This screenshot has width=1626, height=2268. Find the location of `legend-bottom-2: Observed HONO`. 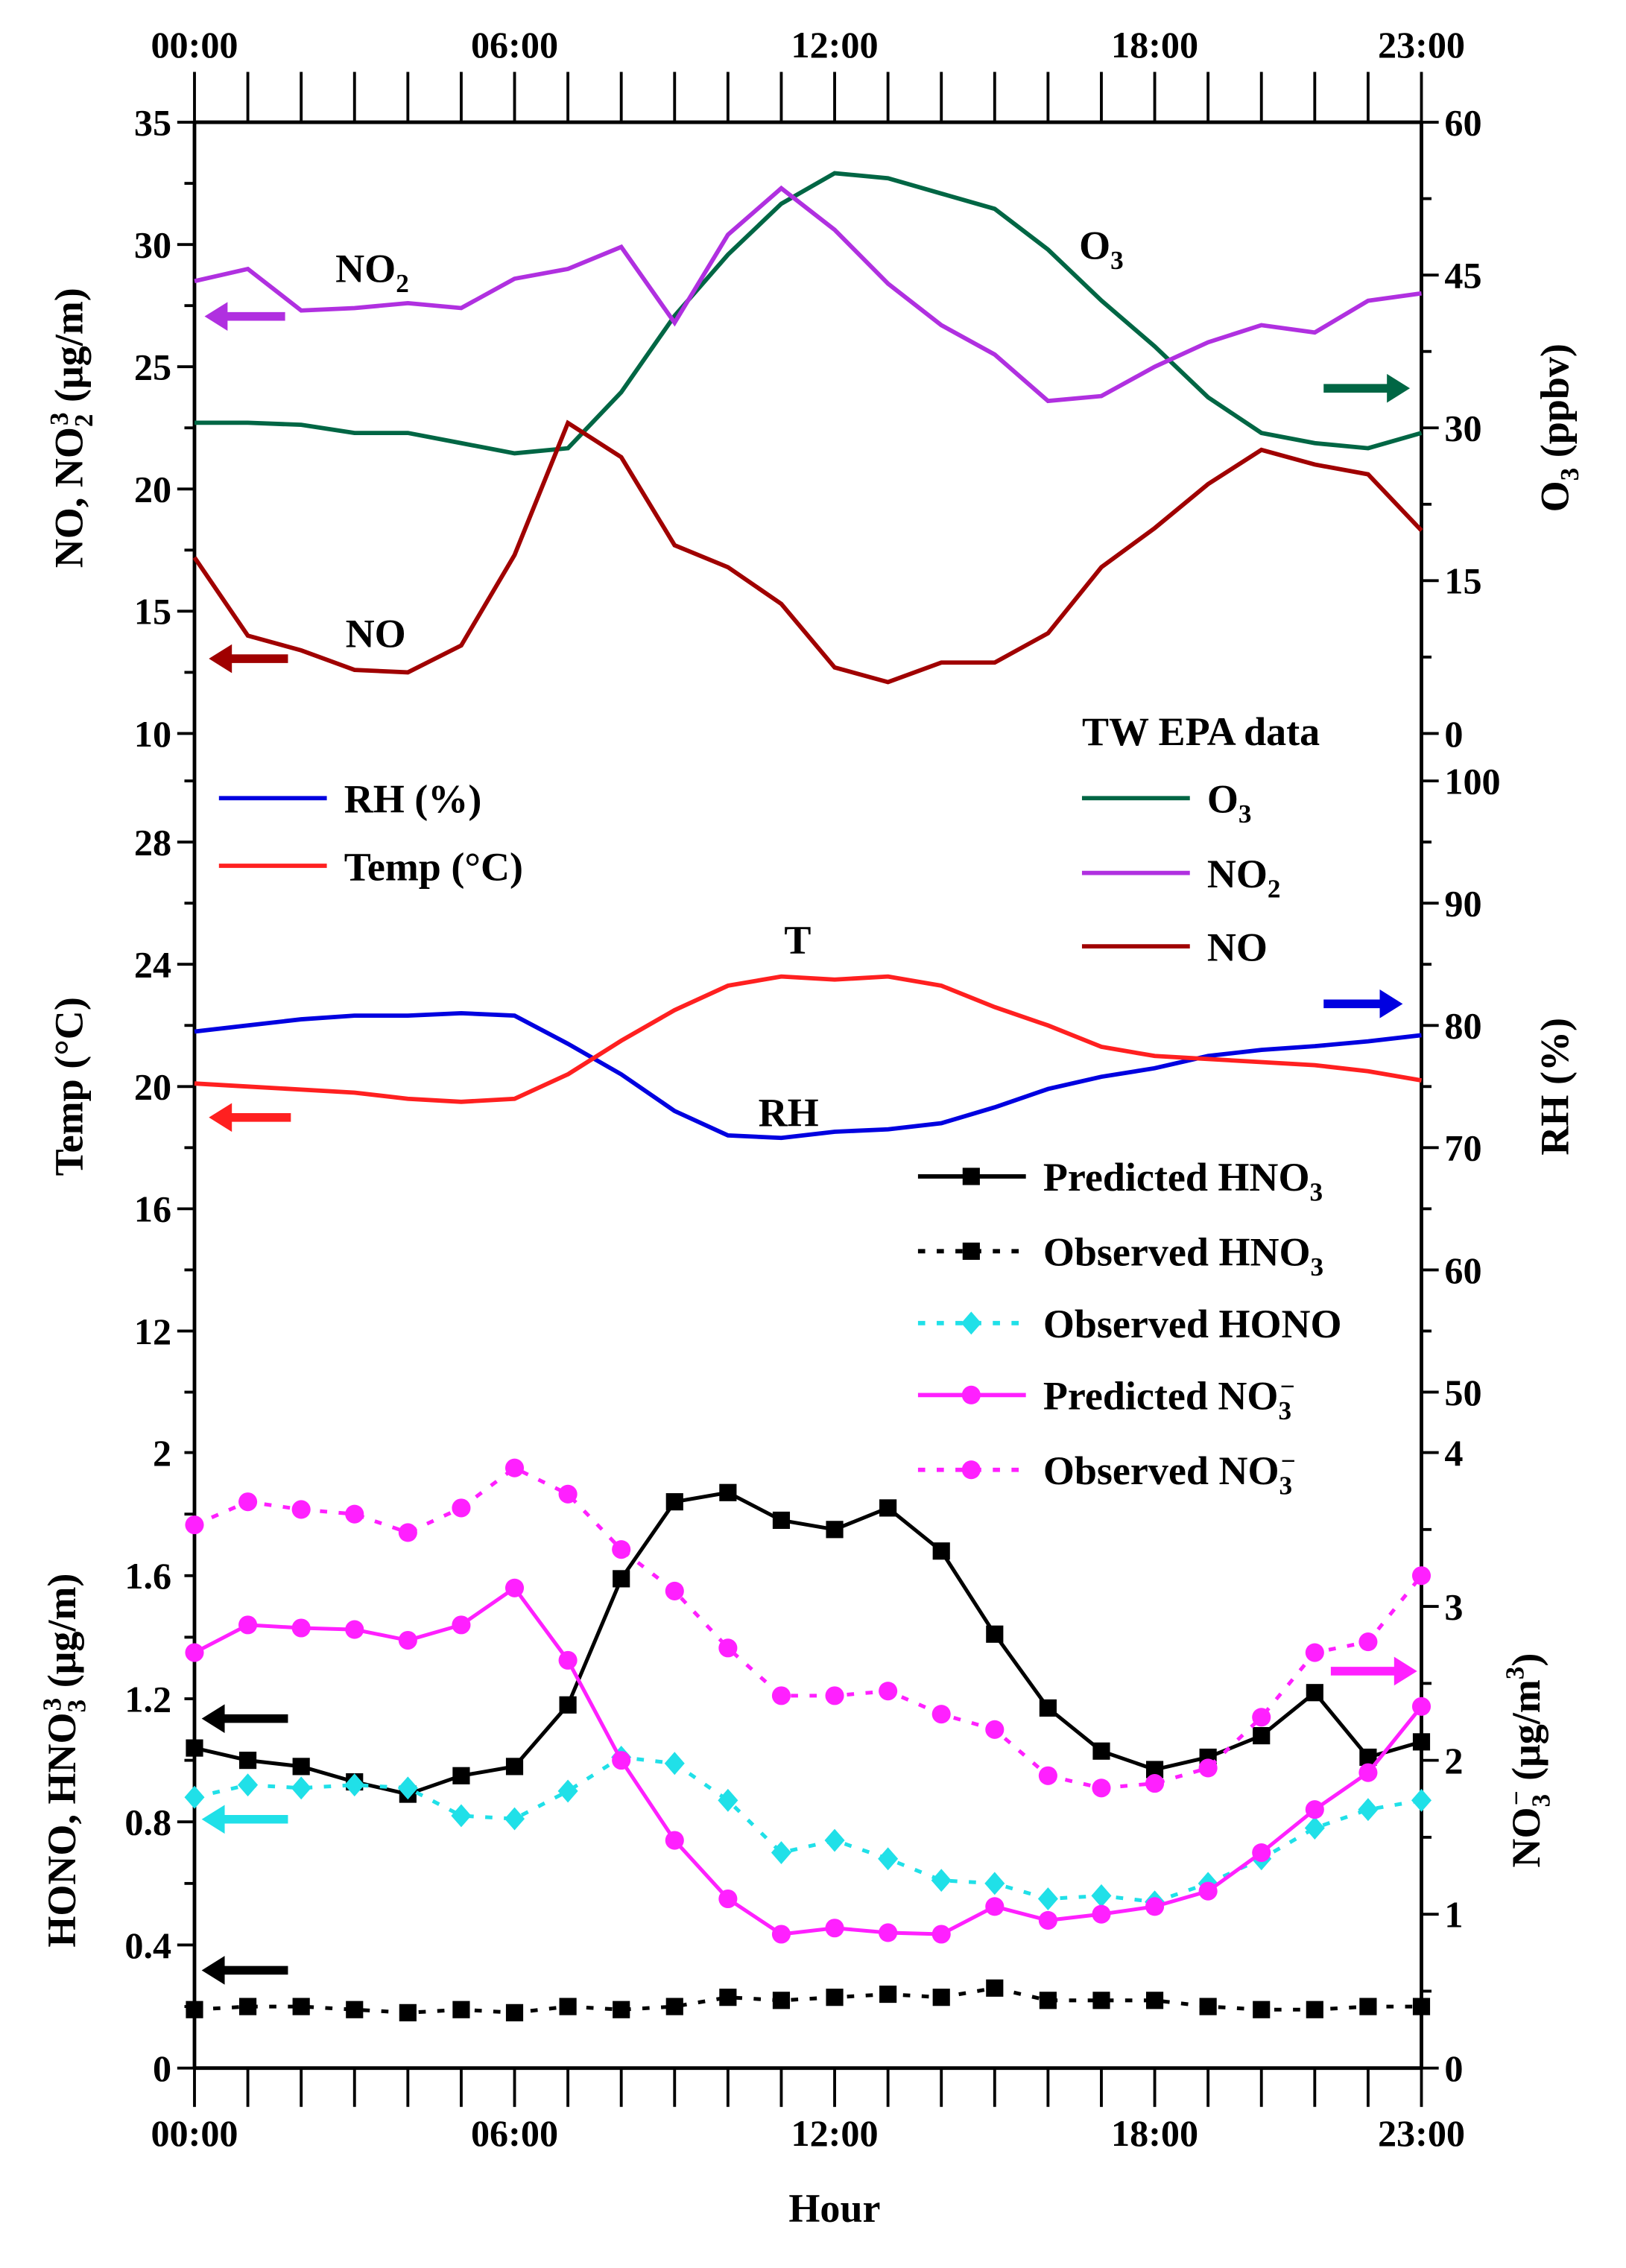

legend-bottom-2: Observed HONO is located at coordinates (1129, 1324).